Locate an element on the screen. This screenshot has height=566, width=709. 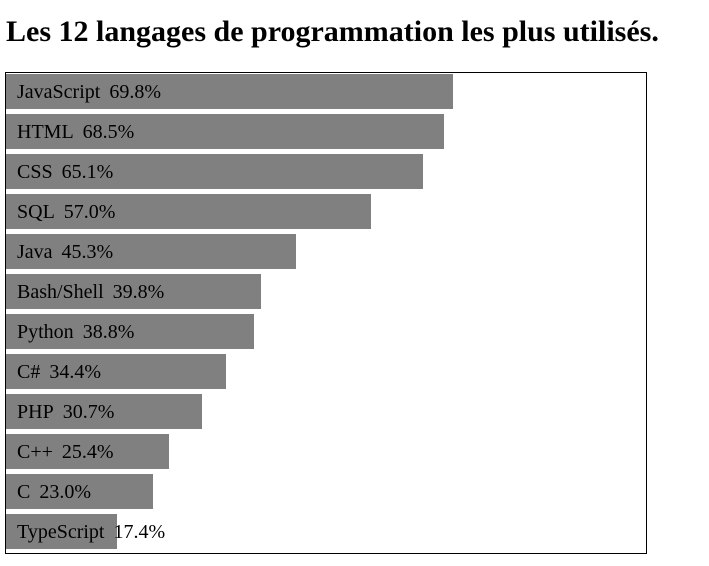
value-label: 45.3% is located at coordinates (87, 252).